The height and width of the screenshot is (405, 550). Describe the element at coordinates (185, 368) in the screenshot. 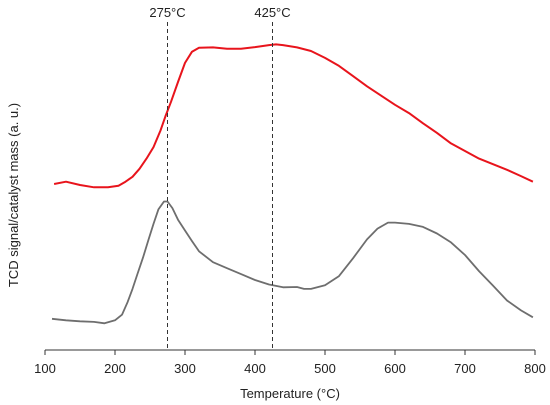

I see `x-tick-label-300: 300` at that location.